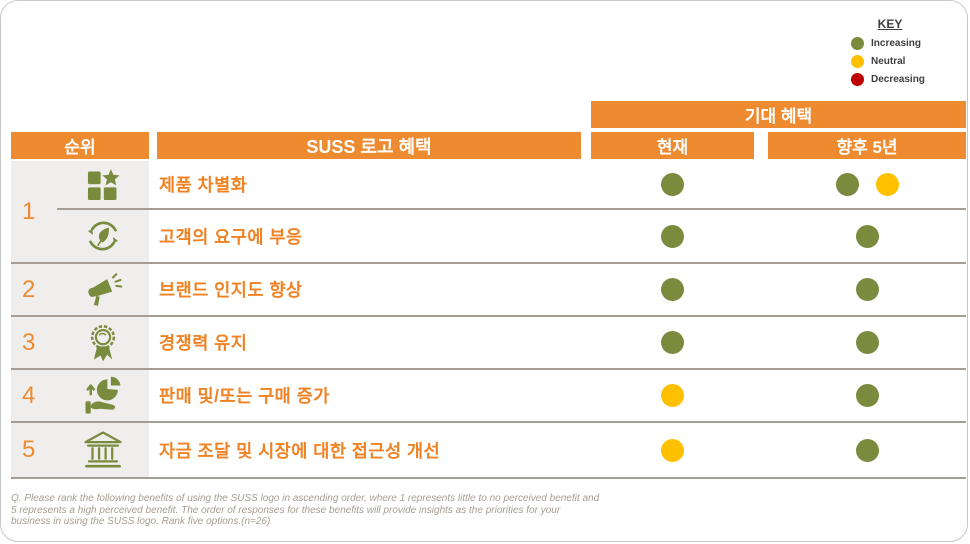 This screenshot has width=970, height=544. I want to click on rank-number: 1, so click(29, 211).